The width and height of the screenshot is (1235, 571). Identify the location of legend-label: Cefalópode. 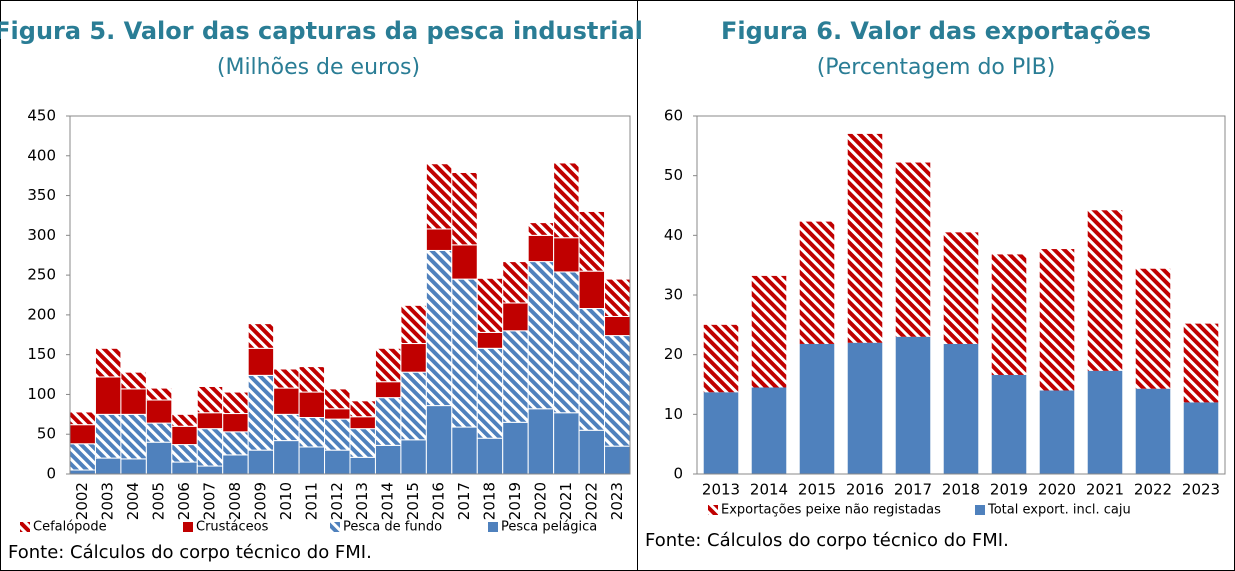
(70, 527).